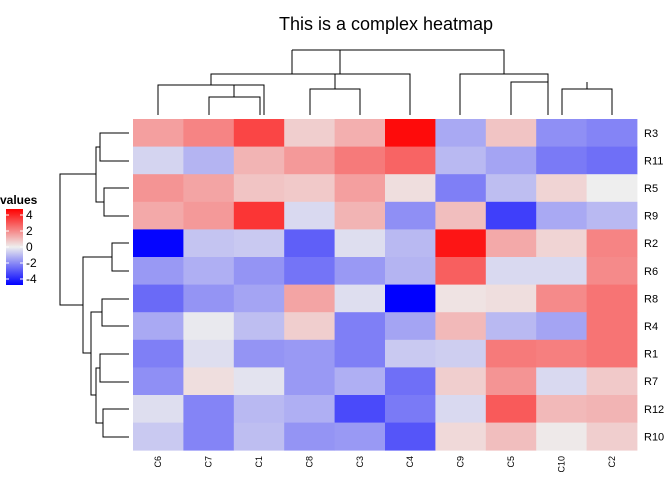 This screenshot has height=480, width=672. I want to click on heatmap-cell-R12-C6, so click(158, 409).